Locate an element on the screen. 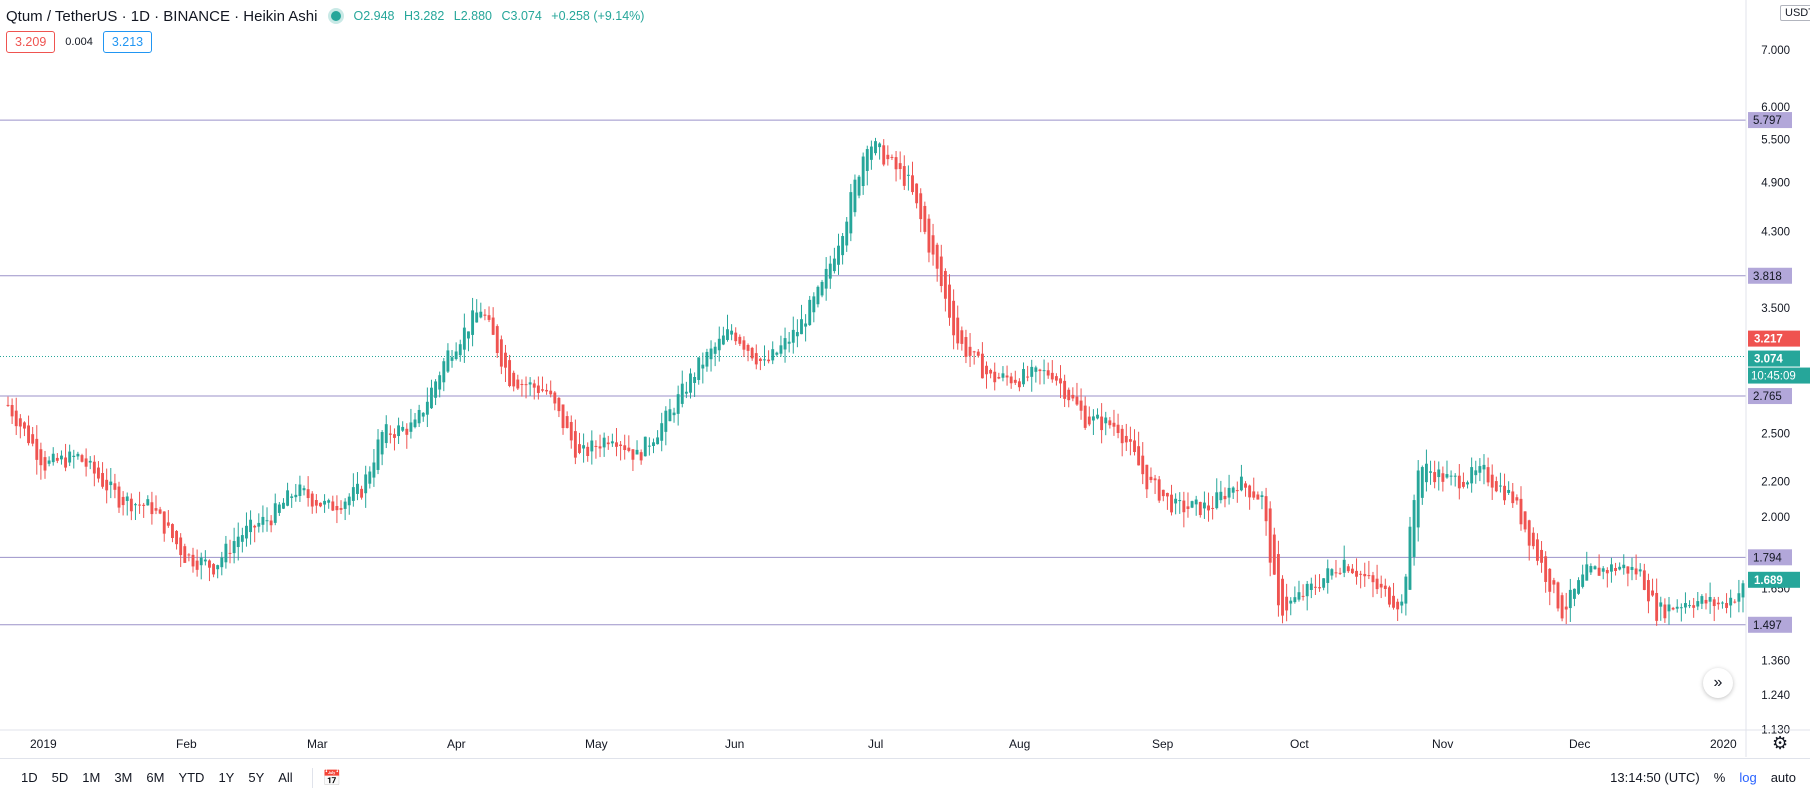  go-to-date-calendar-icon: 📅 is located at coordinates (332, 778).